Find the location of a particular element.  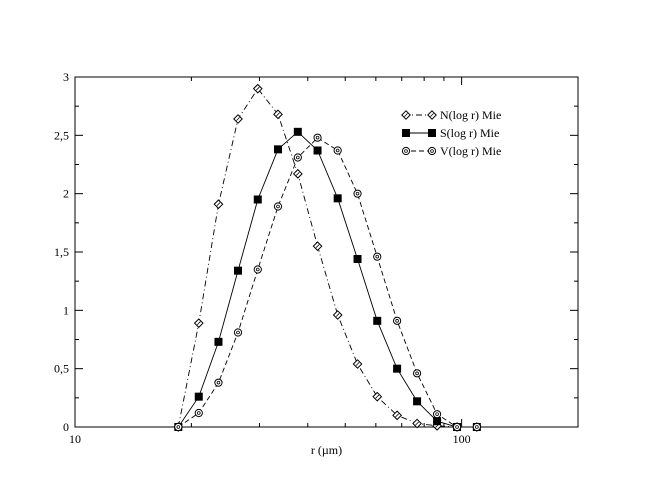

legend-label: V(log r) Mie is located at coordinates (470, 151).